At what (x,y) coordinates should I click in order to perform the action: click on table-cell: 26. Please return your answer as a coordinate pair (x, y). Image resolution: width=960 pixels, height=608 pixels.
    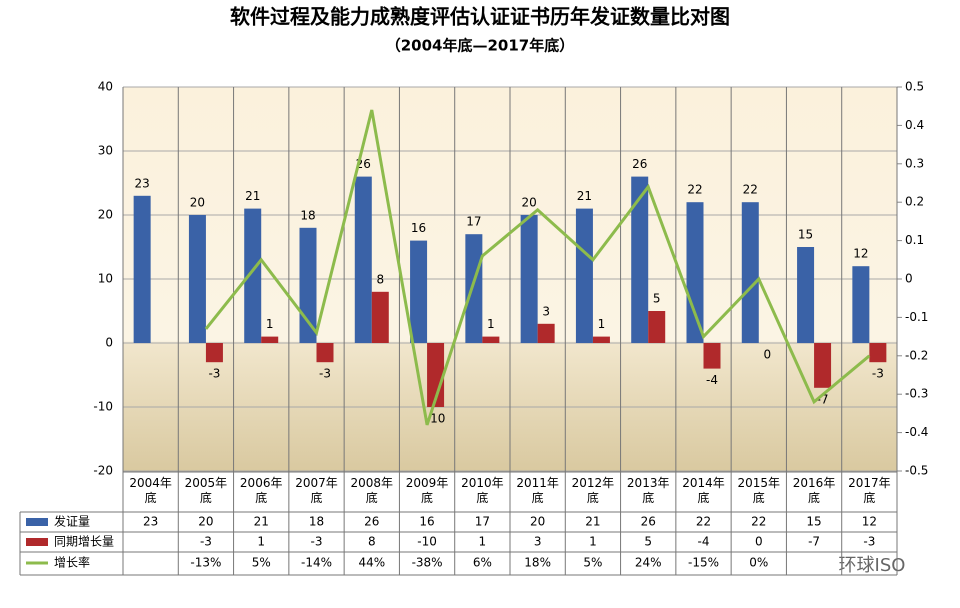
    Looking at the image, I should click on (371, 522).